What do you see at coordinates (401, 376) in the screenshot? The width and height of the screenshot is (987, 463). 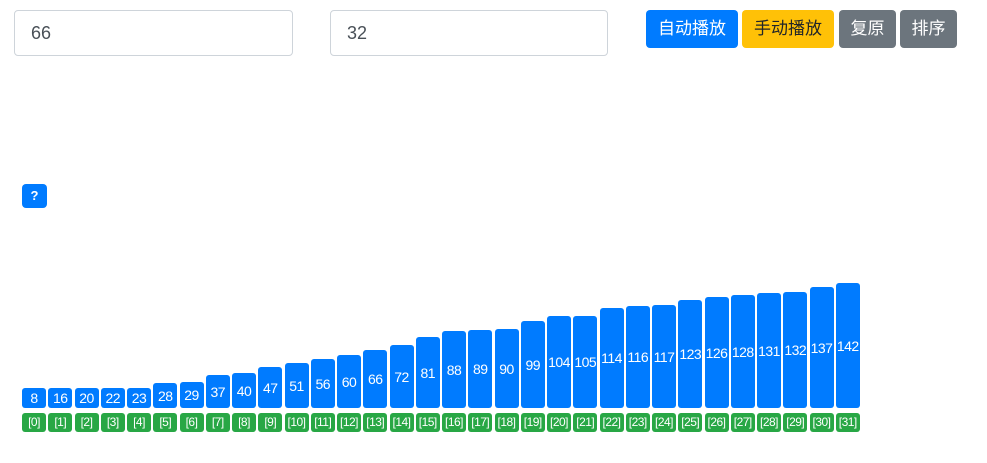 I see `array-bar: 72` at bounding box center [401, 376].